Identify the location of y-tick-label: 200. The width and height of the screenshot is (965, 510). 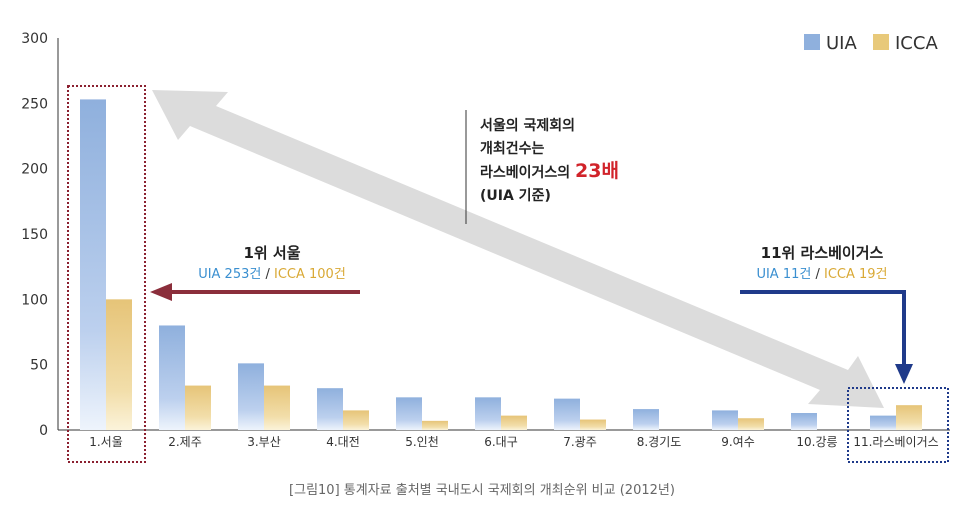
(34, 170).